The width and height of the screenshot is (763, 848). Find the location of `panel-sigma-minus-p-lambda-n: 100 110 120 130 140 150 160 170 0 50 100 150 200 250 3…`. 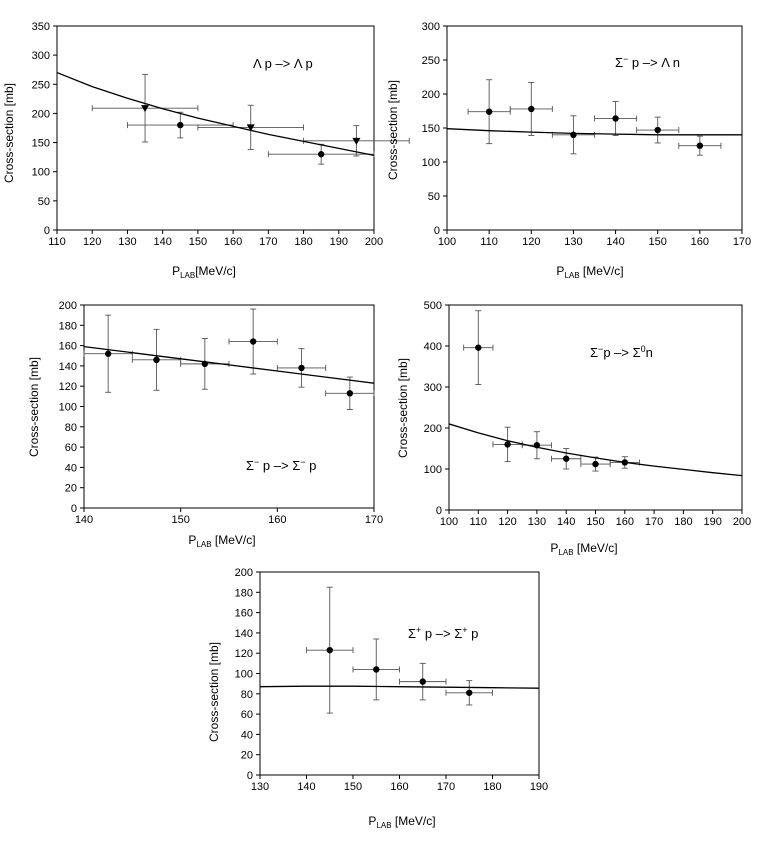

panel-sigma-minus-p-lambda-n: 100 110 120 130 140 150 160 170 0 50 100 150 200 250 3… is located at coordinates (568, 150).